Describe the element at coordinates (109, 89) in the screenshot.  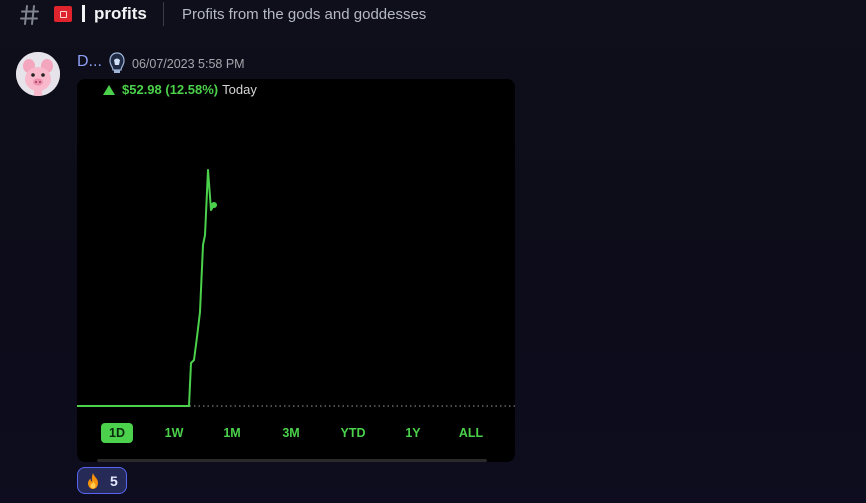
I see `up-arrow-icon` at that location.